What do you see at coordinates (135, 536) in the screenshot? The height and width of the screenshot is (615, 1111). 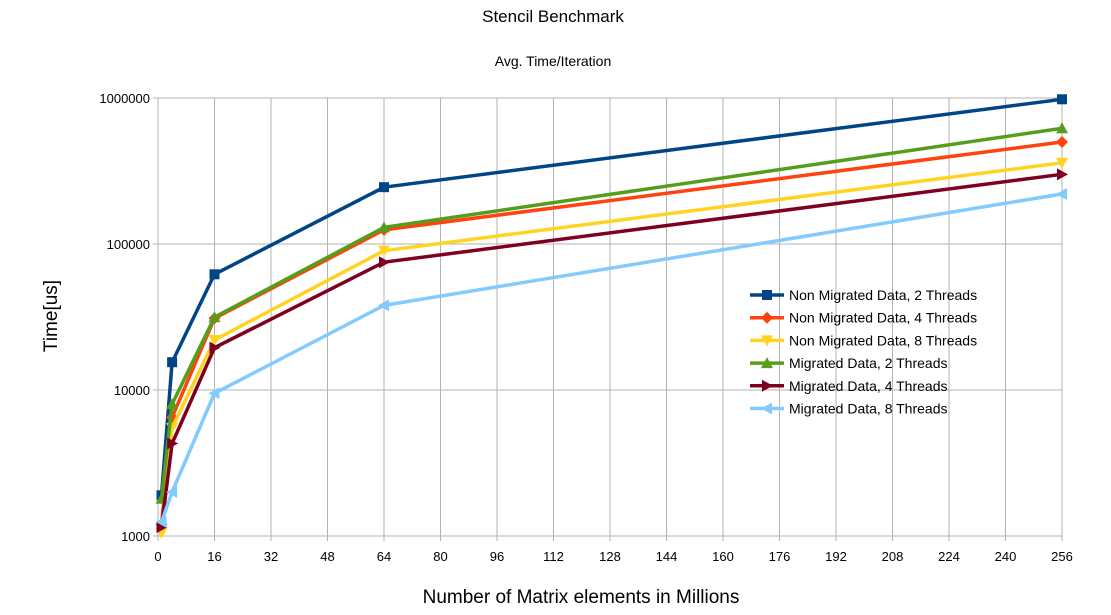 I see `y-tick-label: 1000` at bounding box center [135, 536].